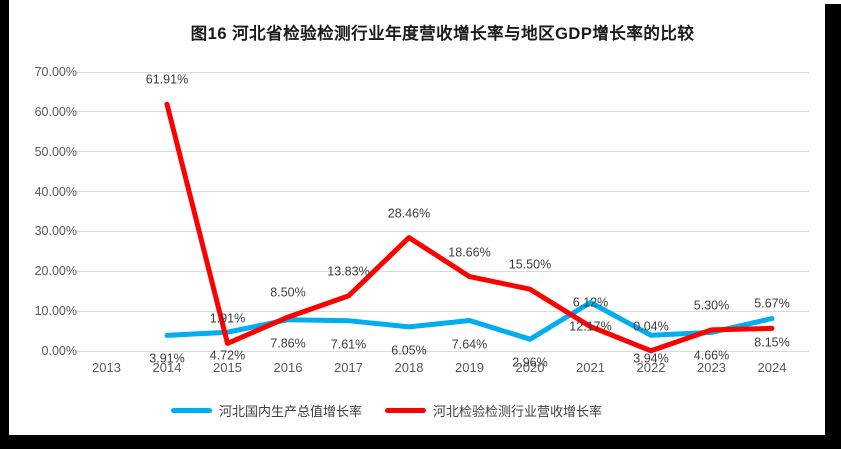 The height and width of the screenshot is (449, 841). I want to click on x-tick-label: 2013, so click(106, 367).